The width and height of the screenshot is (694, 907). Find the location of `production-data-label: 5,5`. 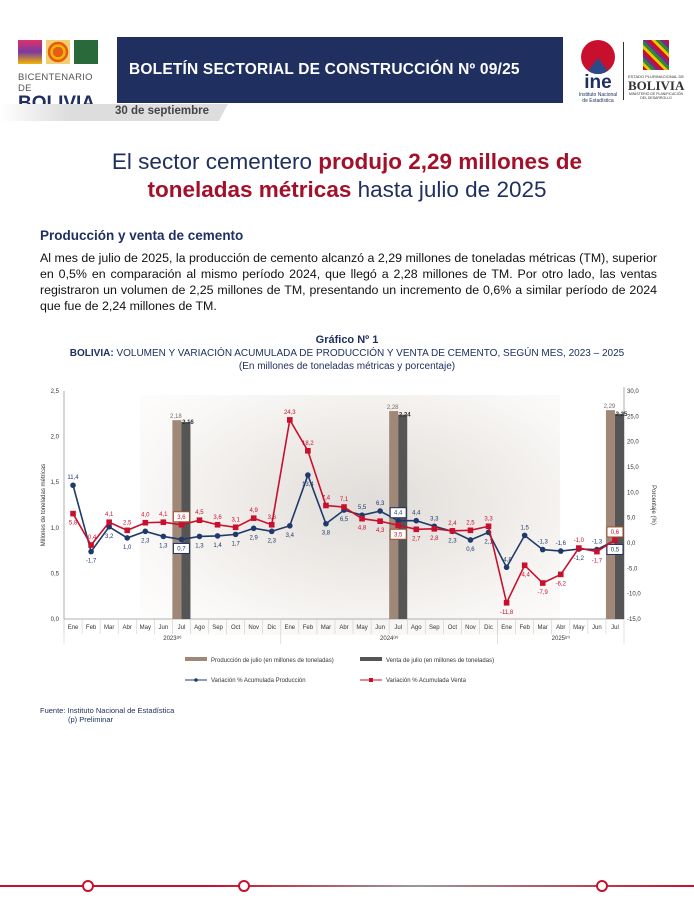

production-data-label: 5,5 is located at coordinates (362, 508).